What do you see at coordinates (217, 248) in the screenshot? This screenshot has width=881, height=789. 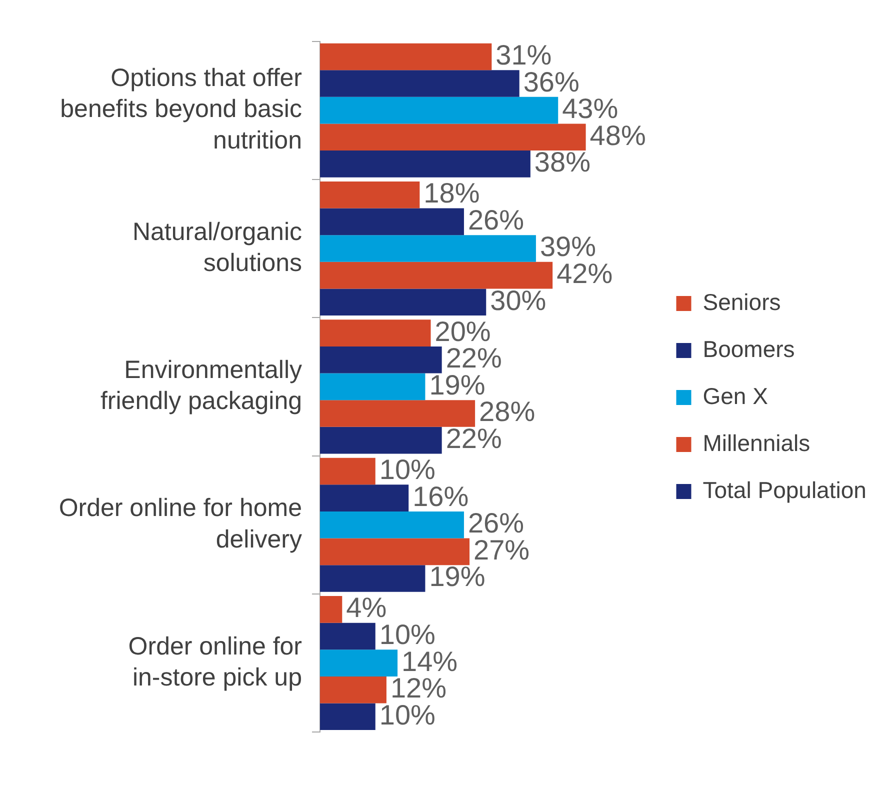 I see `y-tick-label: Natural/organic solutions` at bounding box center [217, 248].